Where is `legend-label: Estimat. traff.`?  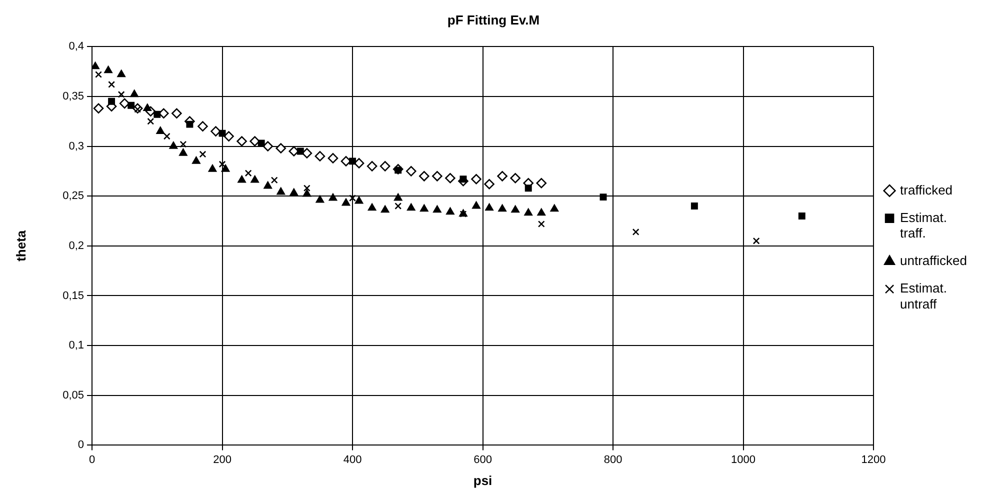 legend-label: Estimat. traff. is located at coordinates (923, 225).